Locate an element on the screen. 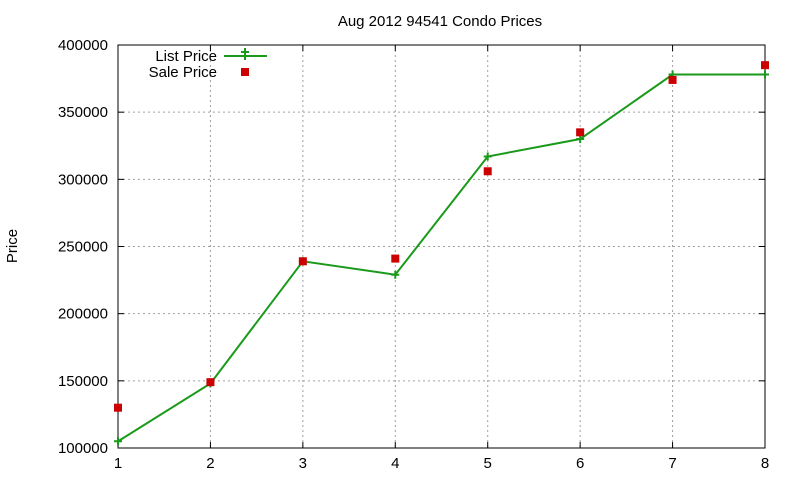 This screenshot has height=485, width=800. x-tick-label: 8 is located at coordinates (765, 463).